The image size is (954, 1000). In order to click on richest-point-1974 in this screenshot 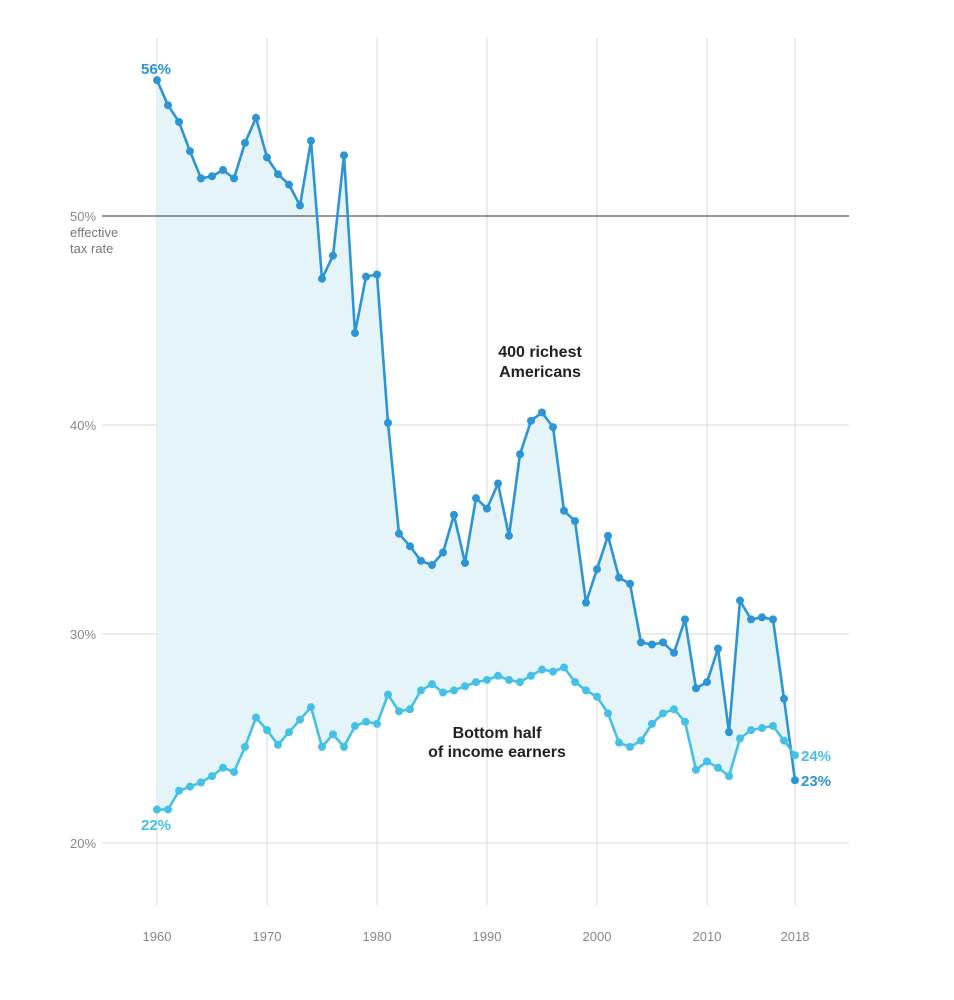, I will do `click(311, 140)`.